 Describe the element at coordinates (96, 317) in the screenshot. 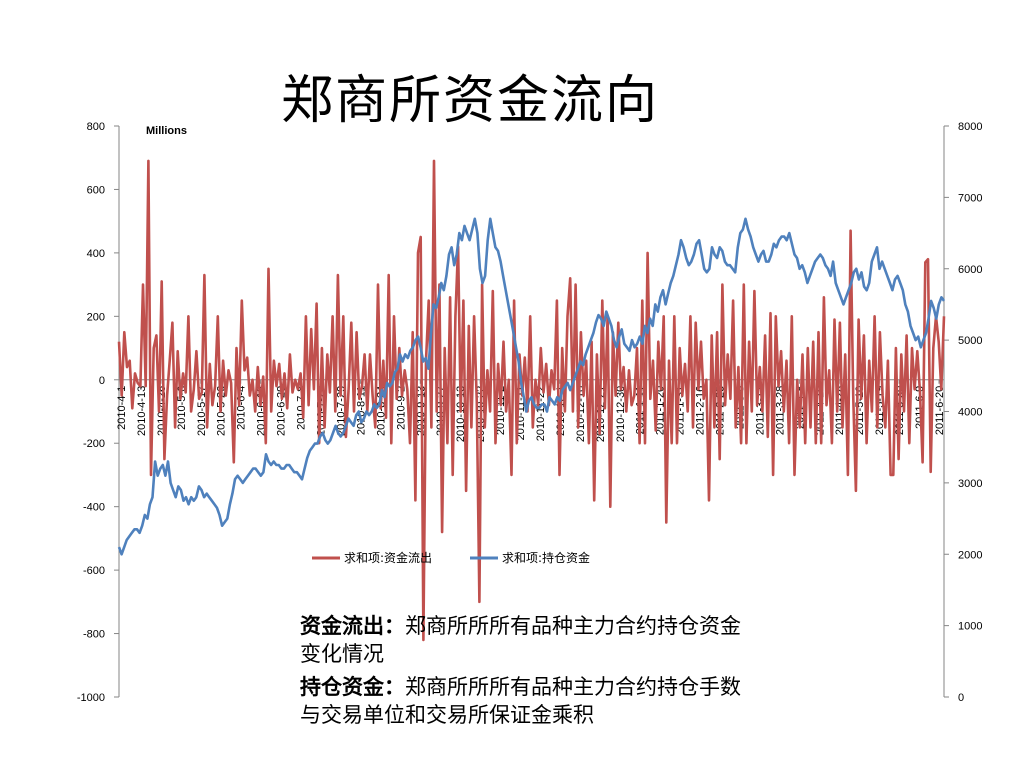

I see `y-left-tick-label: 200` at that location.